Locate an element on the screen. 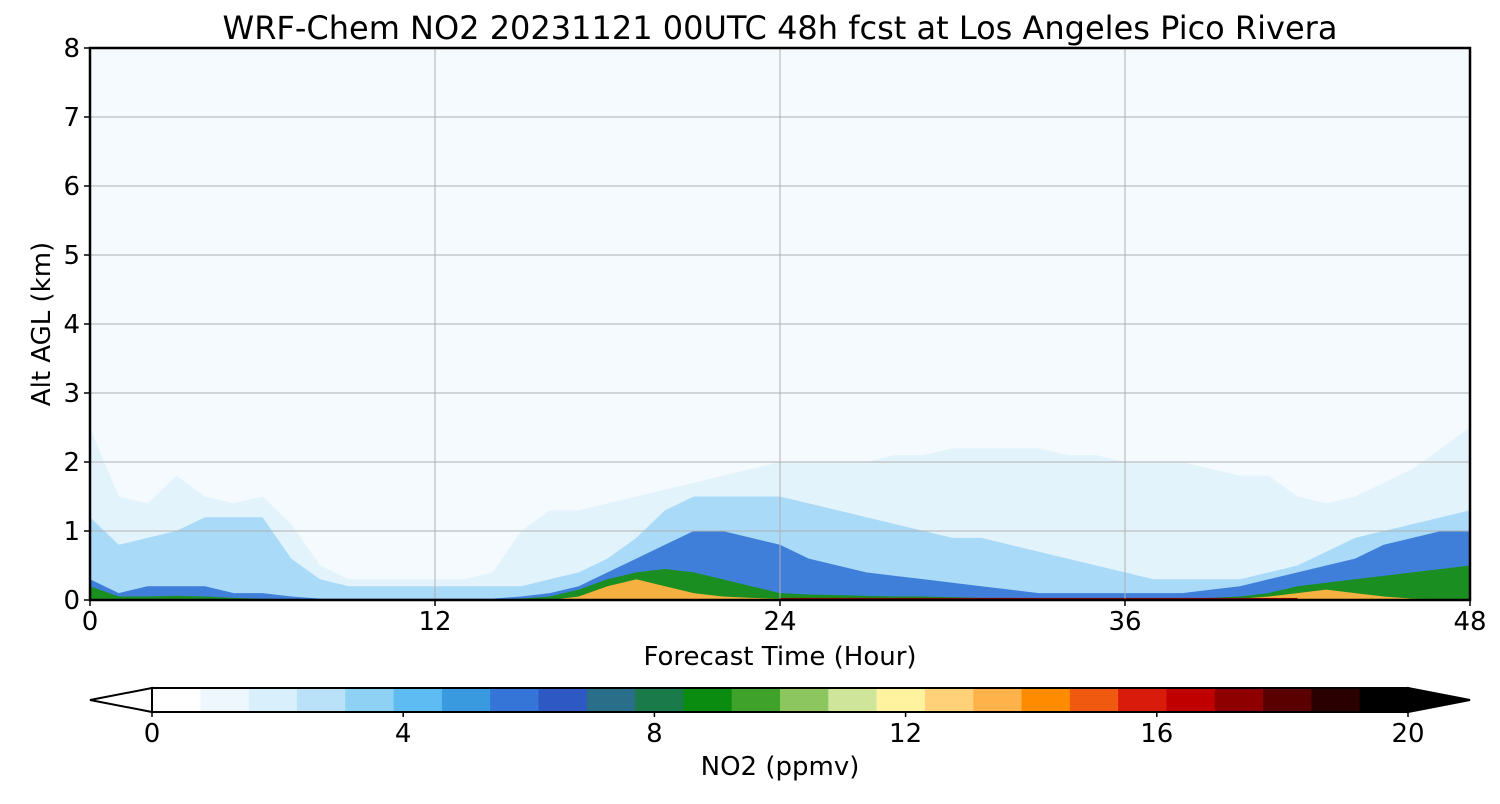 Image resolution: width=1500 pixels, height=804 pixels. colorbar-tick-label: 12 is located at coordinates (905, 734).